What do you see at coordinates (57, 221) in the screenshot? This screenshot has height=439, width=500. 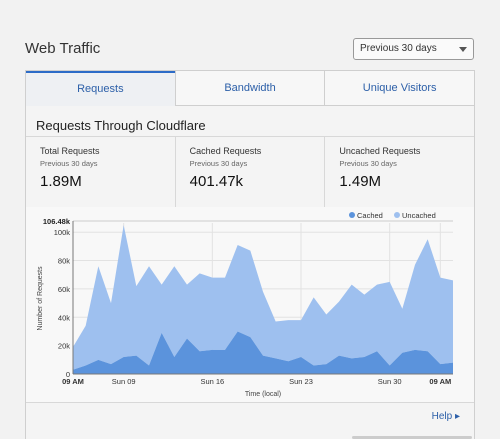 I see `y-max-label: 106.48k` at bounding box center [57, 221].